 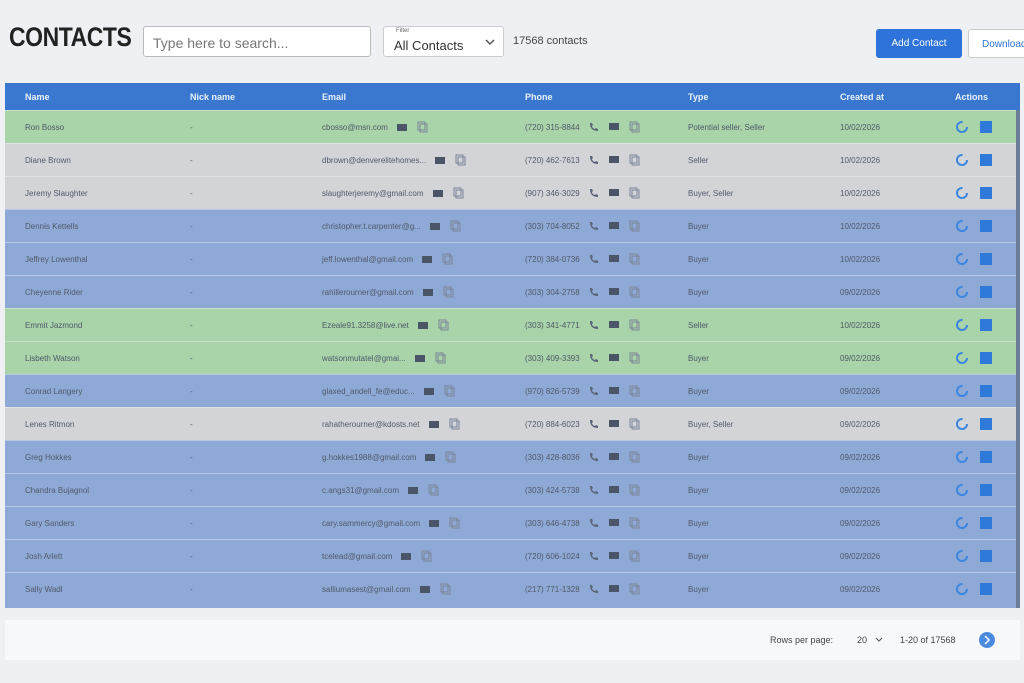 What do you see at coordinates (987, 640) in the screenshot?
I see `next-page-button` at bounding box center [987, 640].